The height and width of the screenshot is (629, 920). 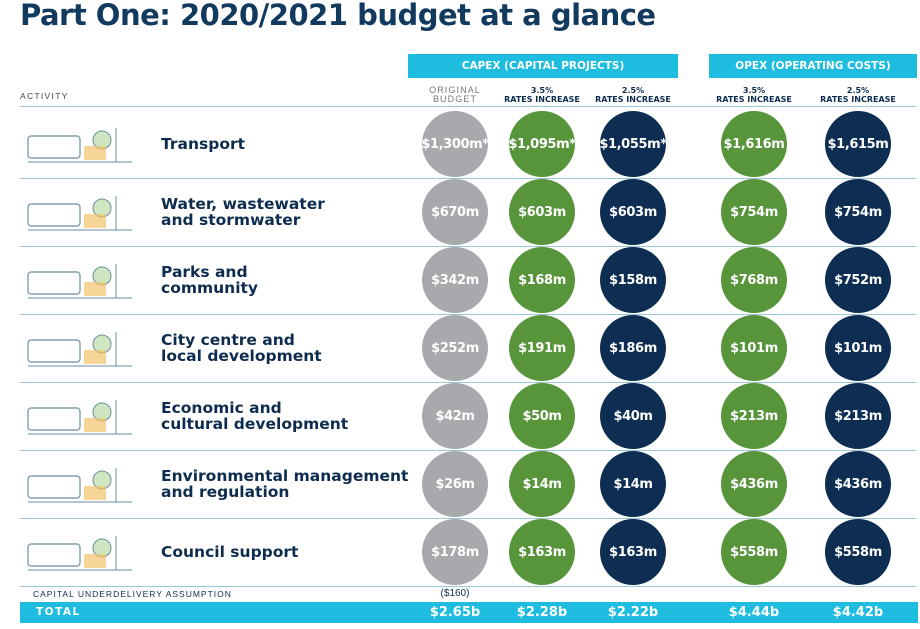 What do you see at coordinates (80, 144) in the screenshot?
I see `train-cyclist-illustration` at bounding box center [80, 144].